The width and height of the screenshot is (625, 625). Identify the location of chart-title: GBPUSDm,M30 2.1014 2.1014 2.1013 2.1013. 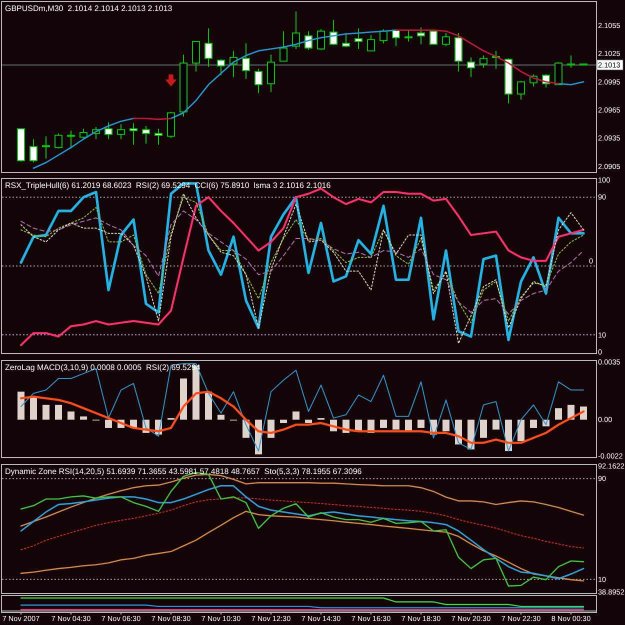
(89, 8).